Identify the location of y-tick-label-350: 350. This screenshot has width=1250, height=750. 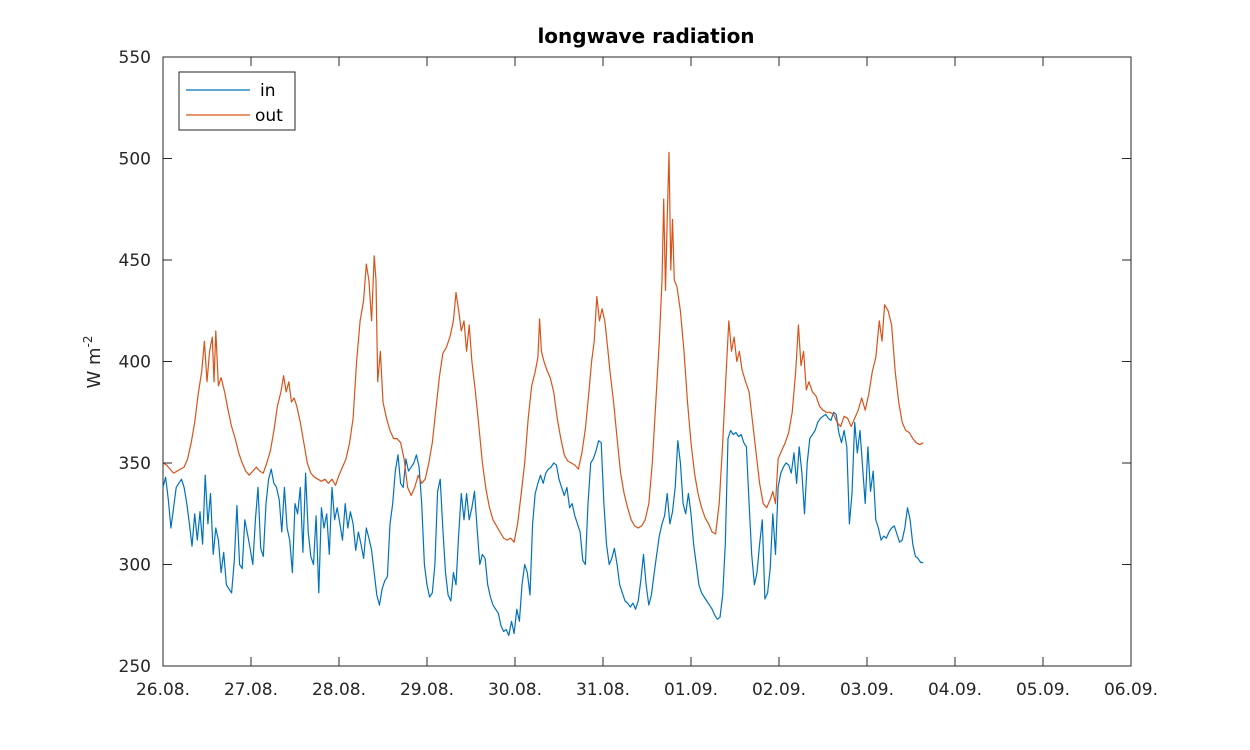
(135, 464).